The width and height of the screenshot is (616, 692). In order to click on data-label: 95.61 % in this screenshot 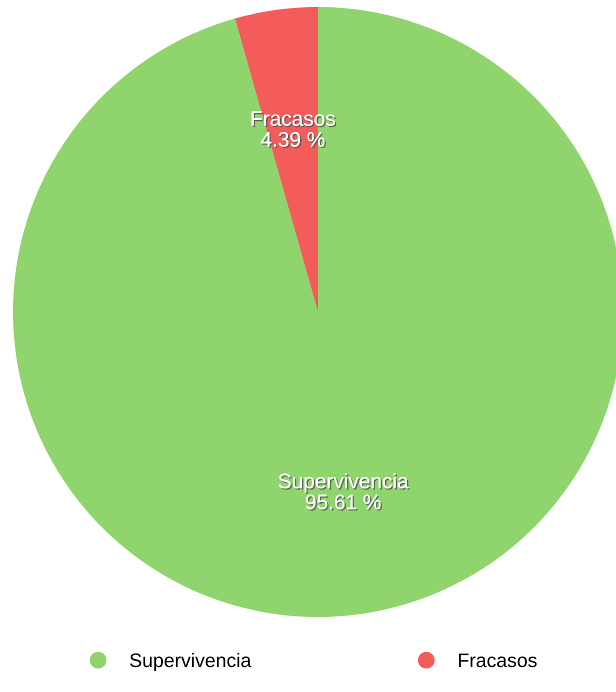, I will do `click(344, 502)`.